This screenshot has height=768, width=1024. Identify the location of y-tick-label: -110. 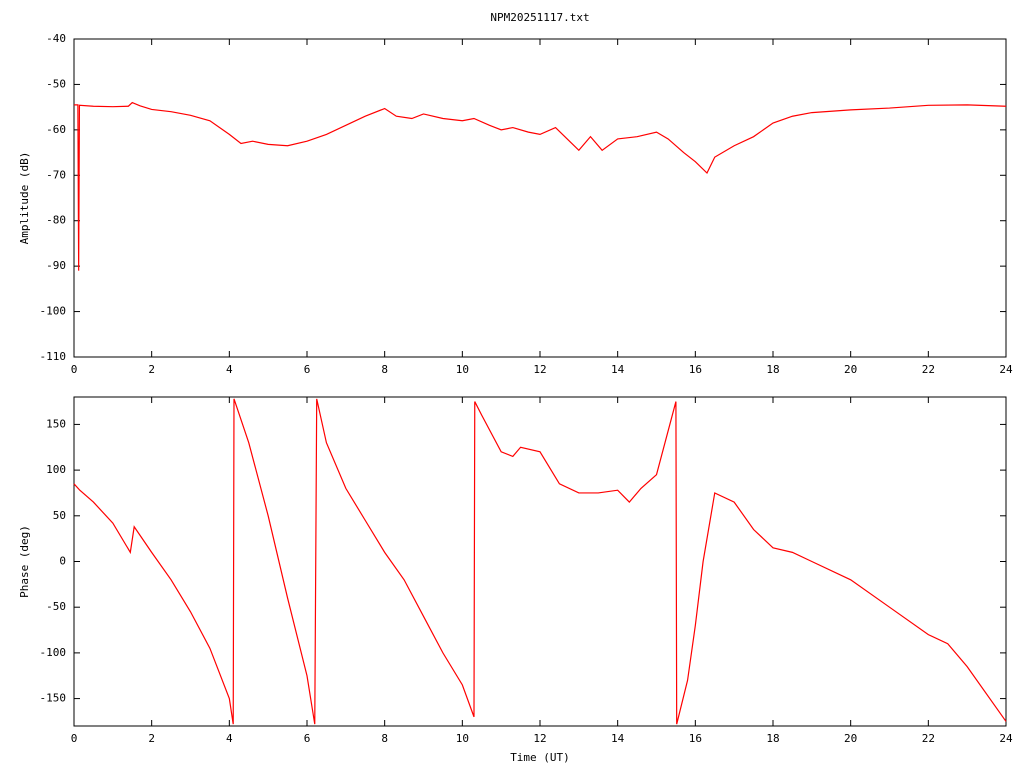
(53, 356).